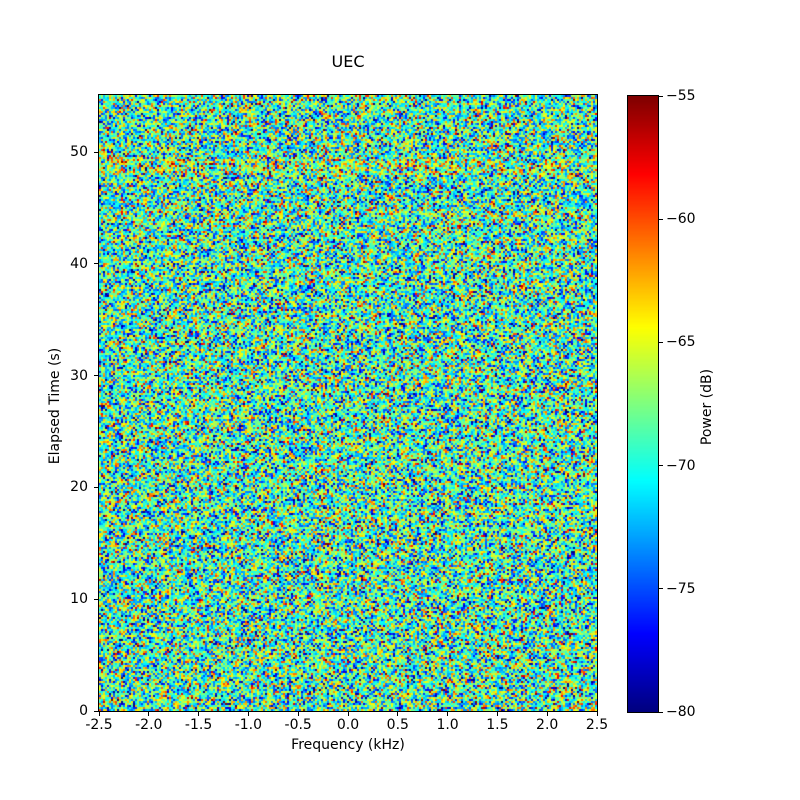 The image size is (800, 800). What do you see at coordinates (79, 599) in the screenshot?
I see `y-tick-label: 10` at bounding box center [79, 599].